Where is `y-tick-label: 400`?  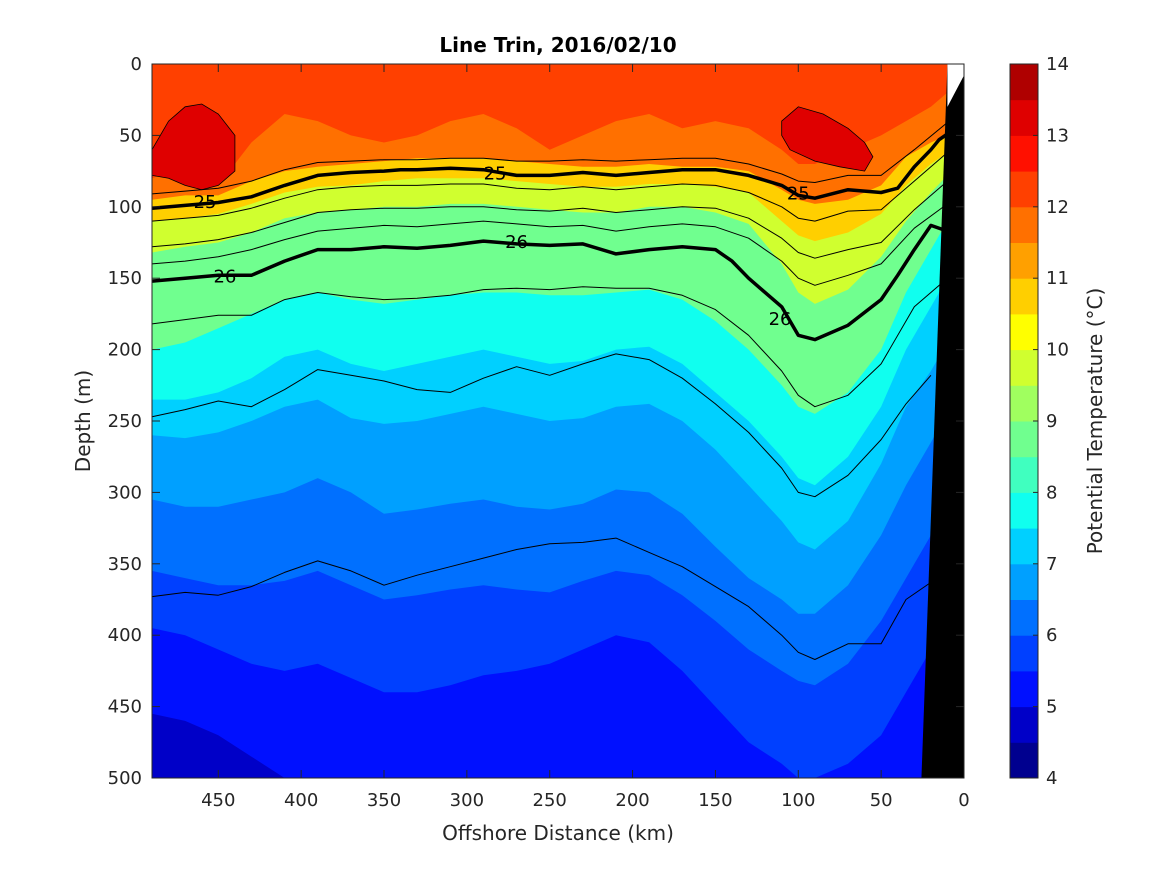 y-tick-label: 400 is located at coordinates (125, 635).